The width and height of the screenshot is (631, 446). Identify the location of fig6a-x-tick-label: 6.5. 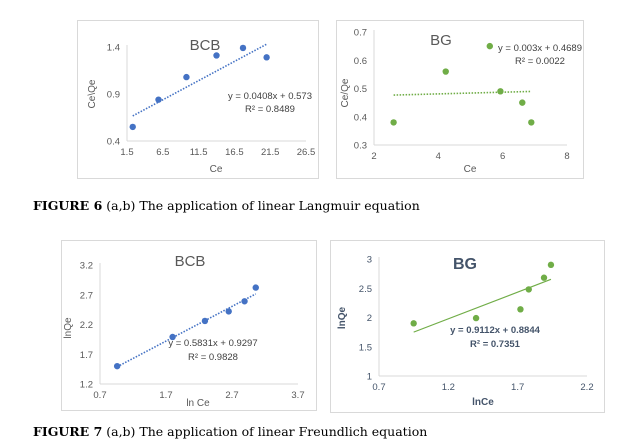
(162, 152).